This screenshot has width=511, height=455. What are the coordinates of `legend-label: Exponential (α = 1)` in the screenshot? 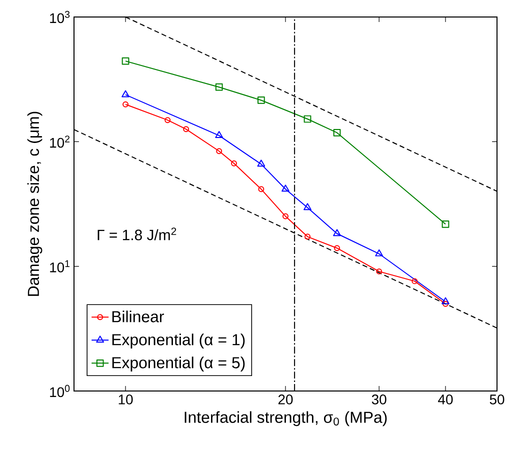 It's located at (178, 341).